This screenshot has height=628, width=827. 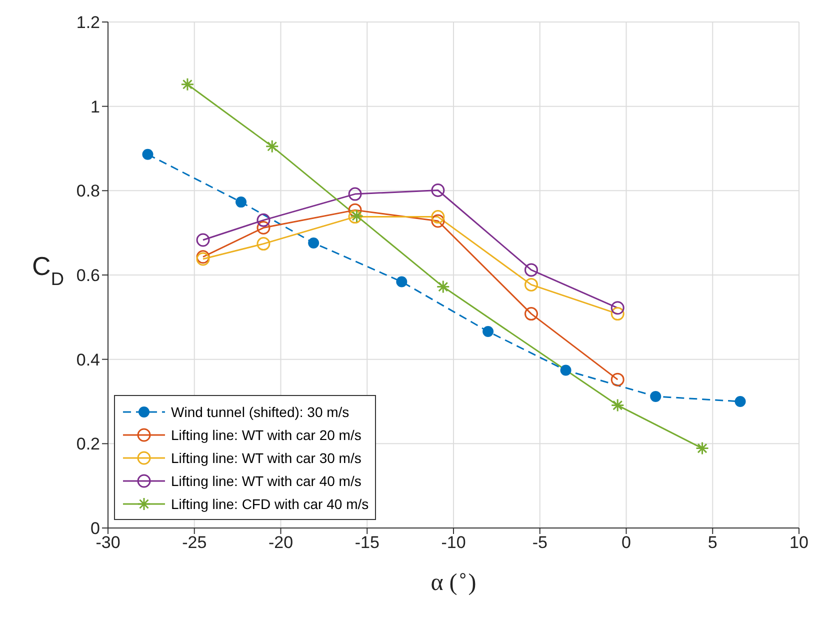 I want to click on y-tick-label: 0.4, so click(x=88, y=360).